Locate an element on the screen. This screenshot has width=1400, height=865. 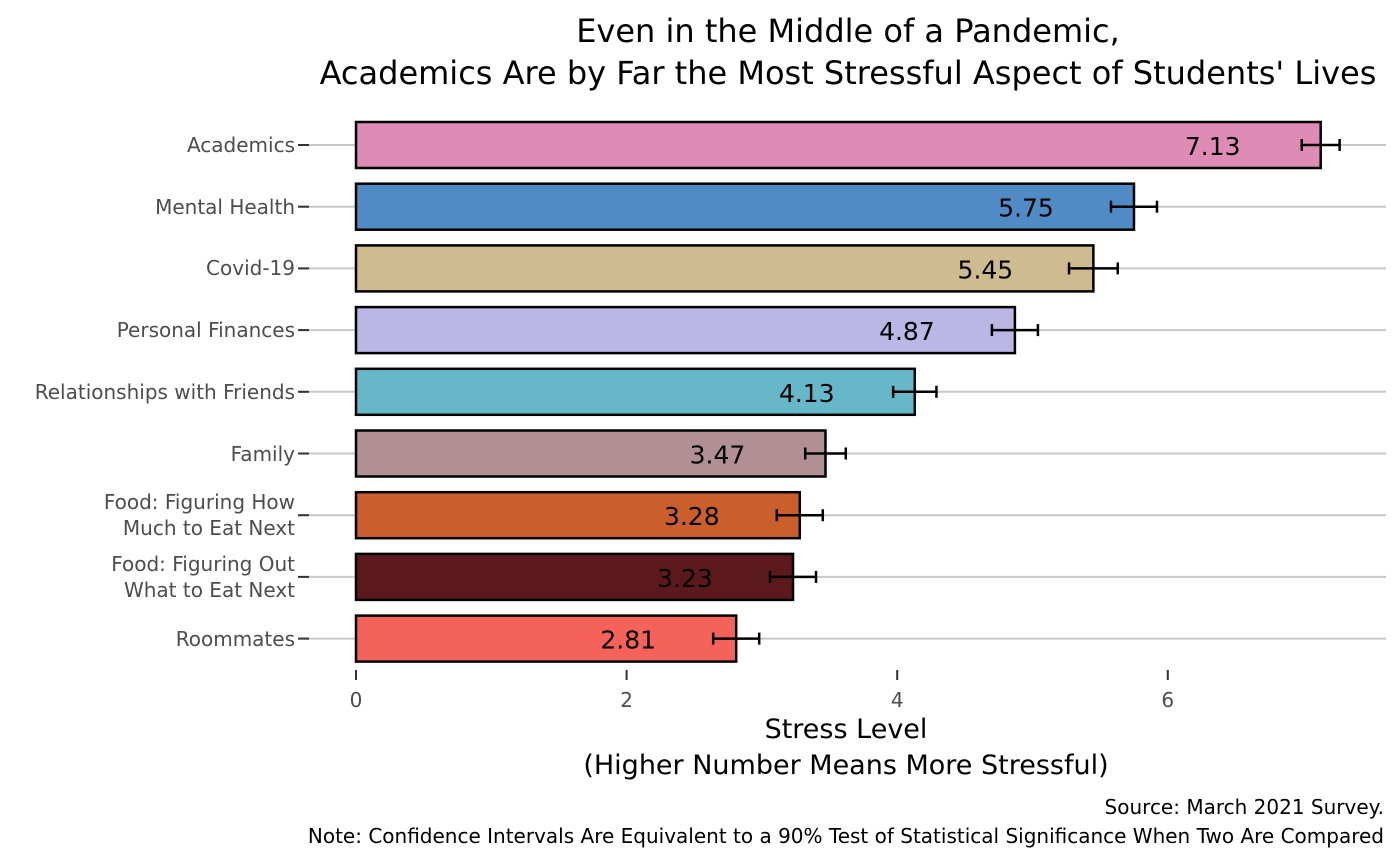
category-label-line: Family is located at coordinates (262, 453).